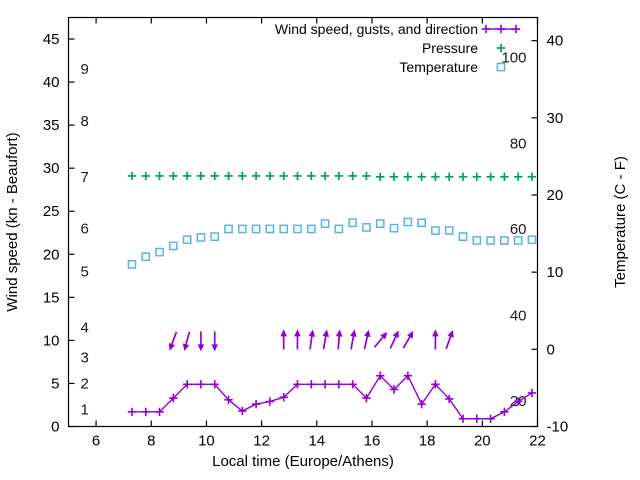 Image resolution: width=640 pixels, height=480 pixels. I want to click on beaufort-label: 1, so click(85, 409).